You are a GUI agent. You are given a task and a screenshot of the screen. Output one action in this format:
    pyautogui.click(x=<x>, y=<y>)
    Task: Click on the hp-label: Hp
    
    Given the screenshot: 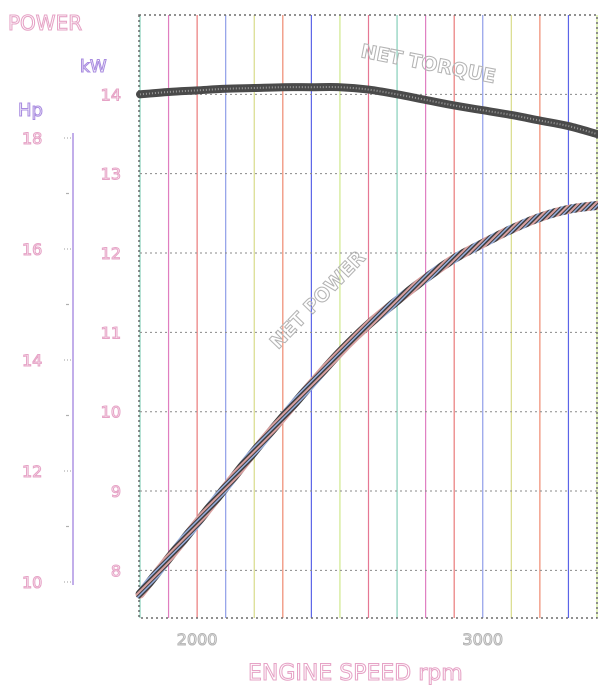 What is the action you would take?
    pyautogui.click(x=30, y=110)
    